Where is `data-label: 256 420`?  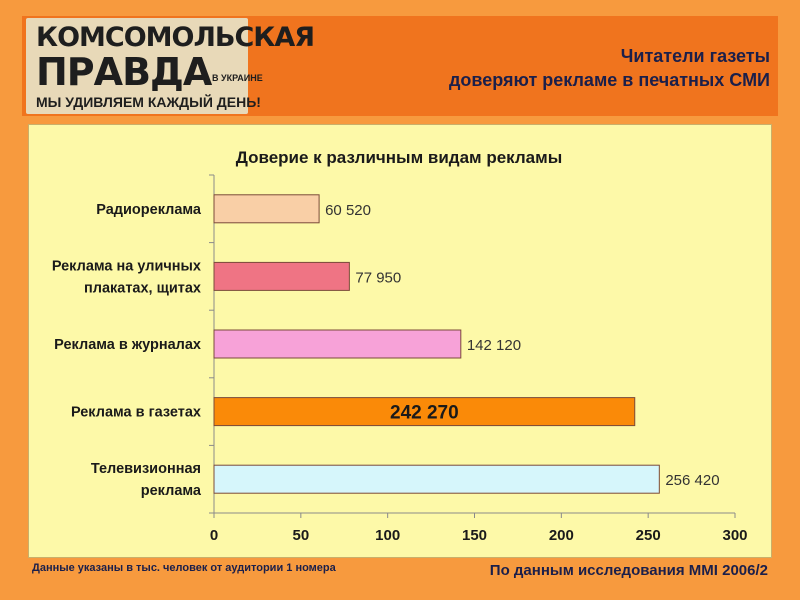 data-label: 256 420 is located at coordinates (692, 480).